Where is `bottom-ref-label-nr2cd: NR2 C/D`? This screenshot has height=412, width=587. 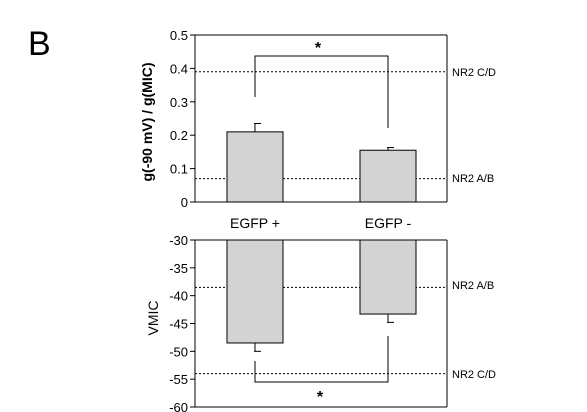 bottom-ref-label-nr2cd: NR2 C/D is located at coordinates (474, 375).